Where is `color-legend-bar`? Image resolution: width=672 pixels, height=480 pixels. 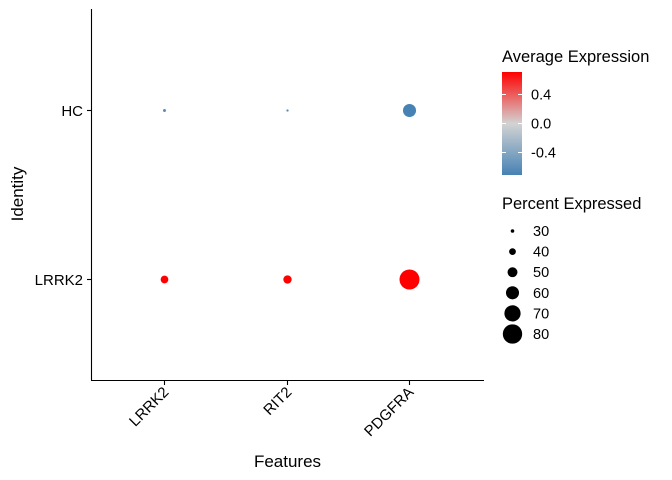 color-legend-bar is located at coordinates (512, 123).